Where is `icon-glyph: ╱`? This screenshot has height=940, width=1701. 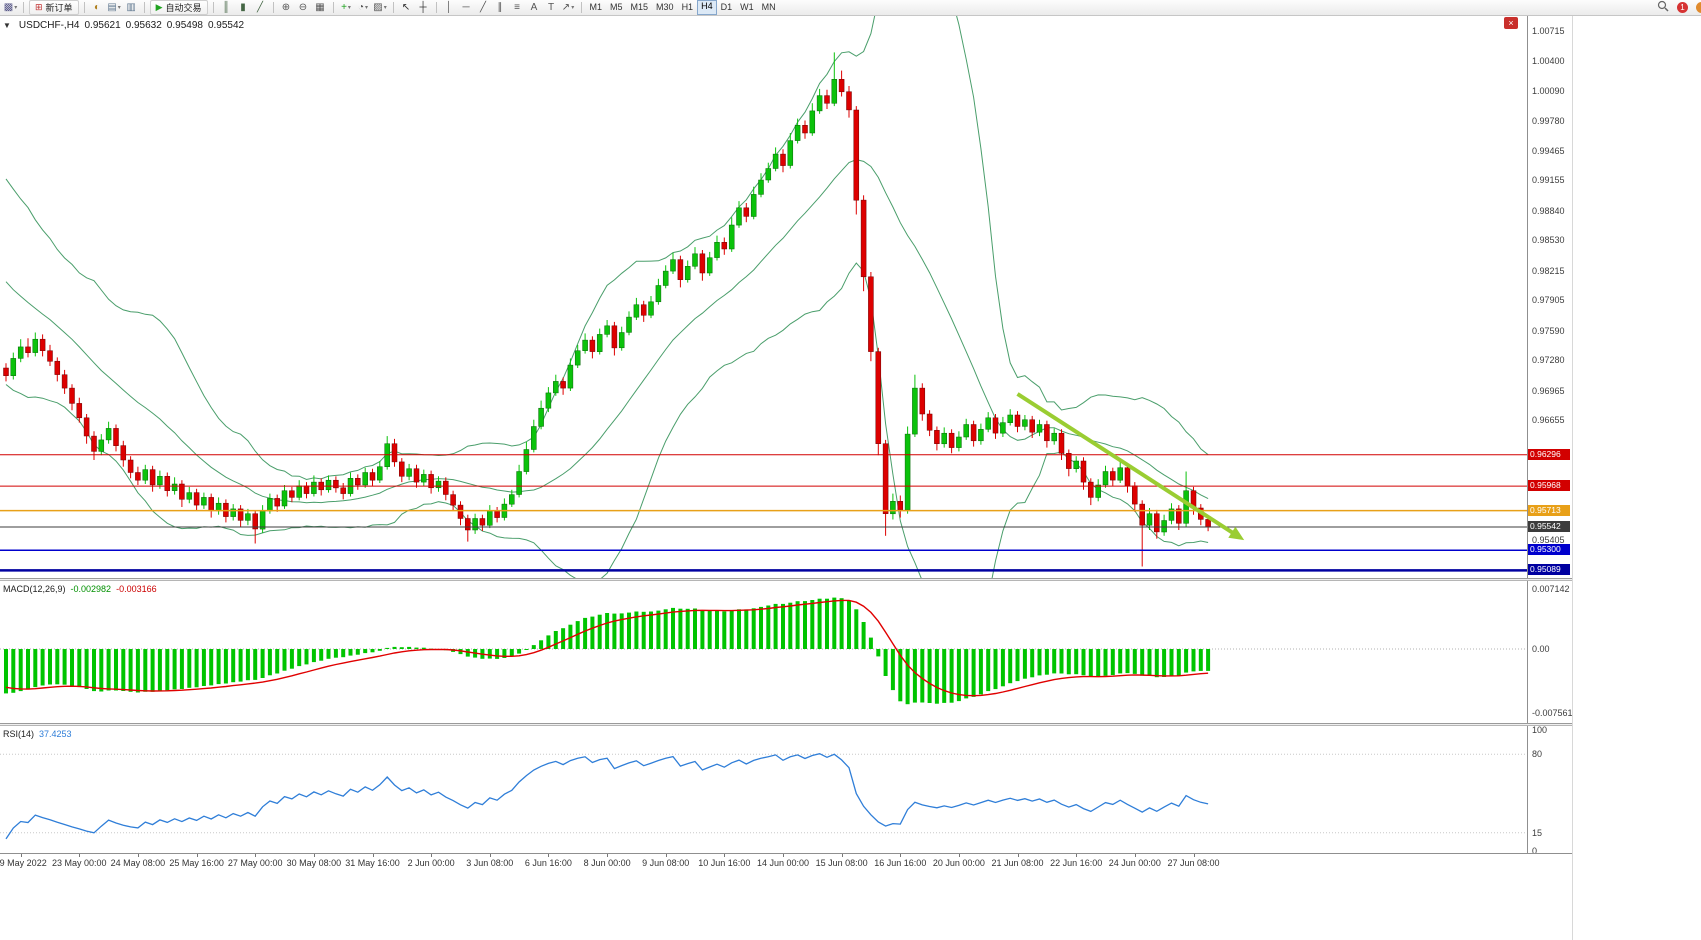
icon-glyph: ╱ is located at coordinates (260, 7).